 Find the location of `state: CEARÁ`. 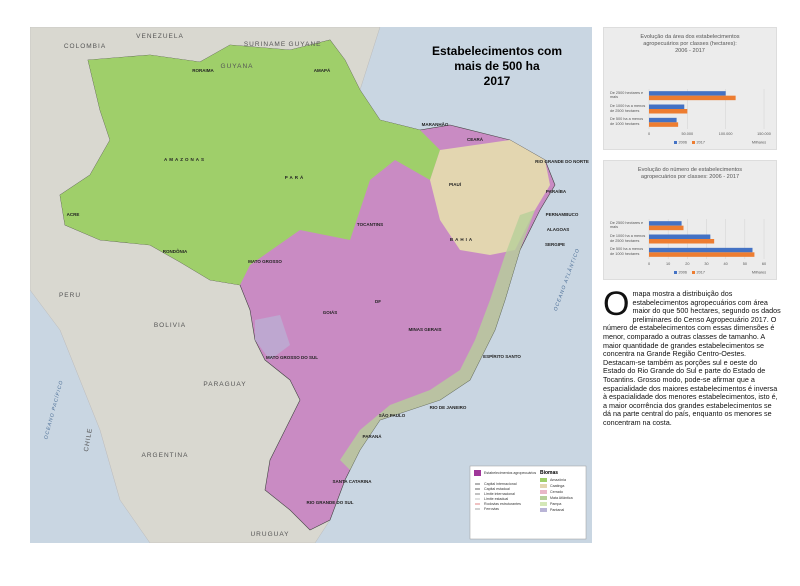

state: CEARÁ is located at coordinates (475, 139).